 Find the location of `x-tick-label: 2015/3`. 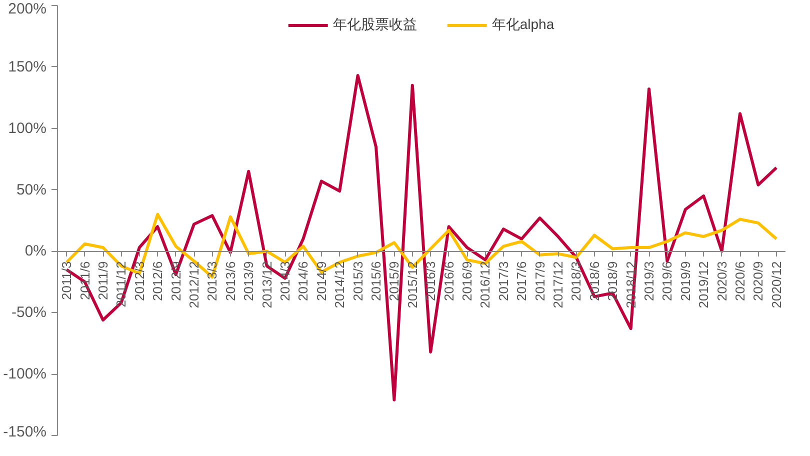

x-tick-label: 2015/3 is located at coordinates (358, 281).